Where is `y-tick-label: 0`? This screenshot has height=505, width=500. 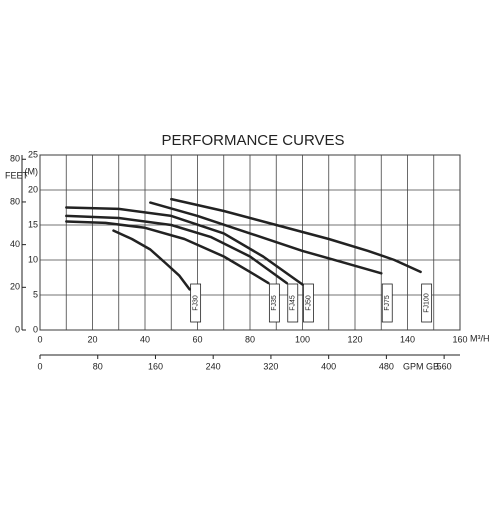
y-tick-label: 0 is located at coordinates (35, 329).